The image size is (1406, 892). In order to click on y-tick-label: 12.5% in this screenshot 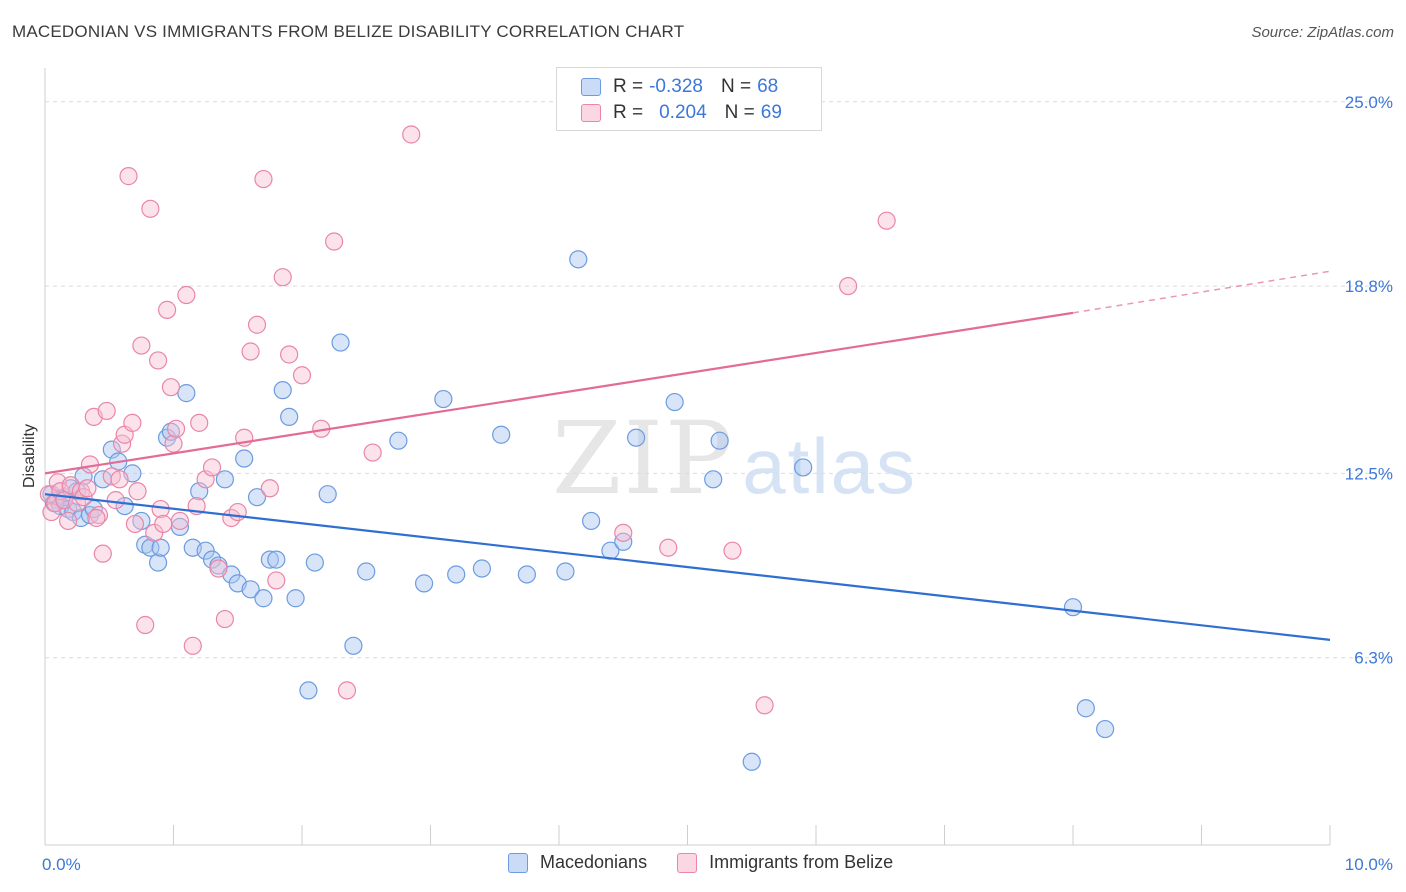, I will do `click(1369, 473)`.